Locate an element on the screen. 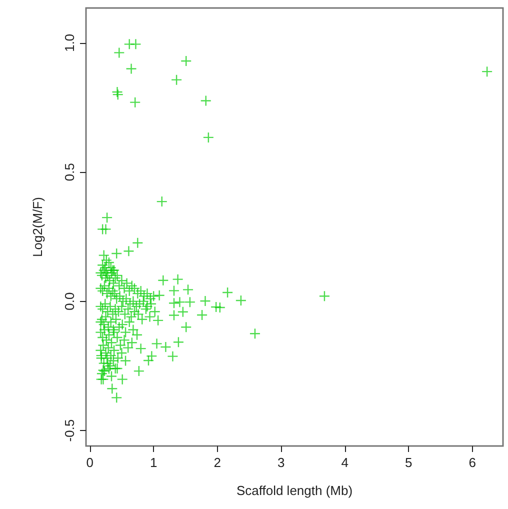 The height and width of the screenshot is (509, 508). y-axis-title: Log2(M/F) is located at coordinates (37, 227).